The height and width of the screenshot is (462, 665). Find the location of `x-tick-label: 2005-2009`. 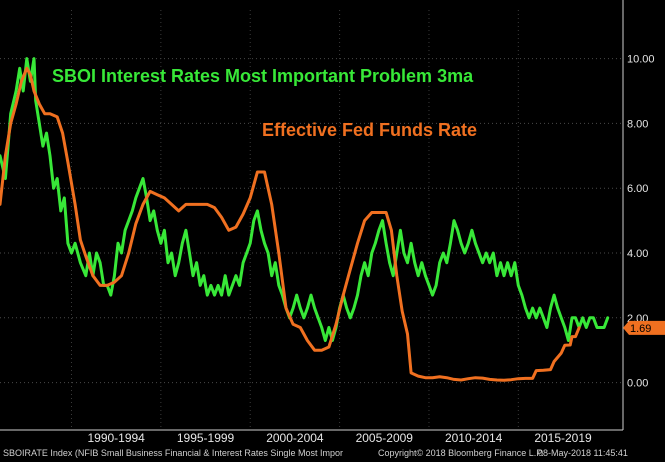

x-tick-label: 2005-2009 is located at coordinates (385, 437).